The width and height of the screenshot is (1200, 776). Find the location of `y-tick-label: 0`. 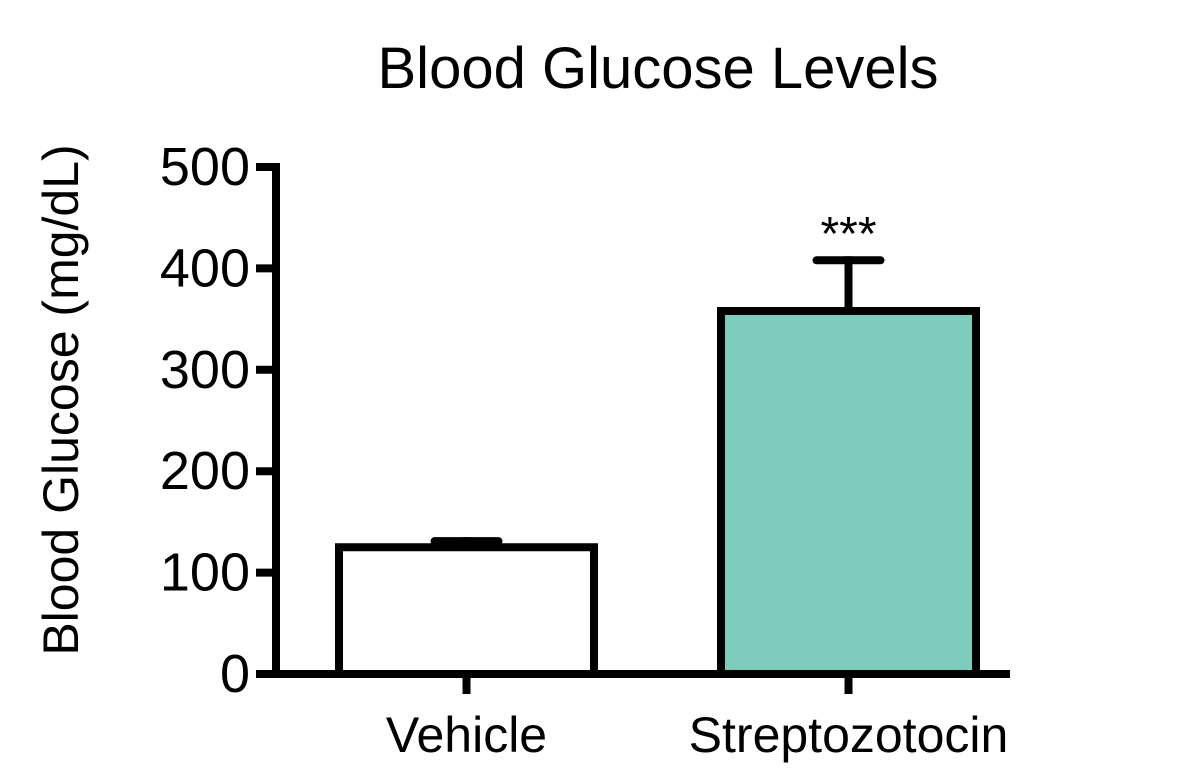

y-tick-label: 0 is located at coordinates (235, 674).